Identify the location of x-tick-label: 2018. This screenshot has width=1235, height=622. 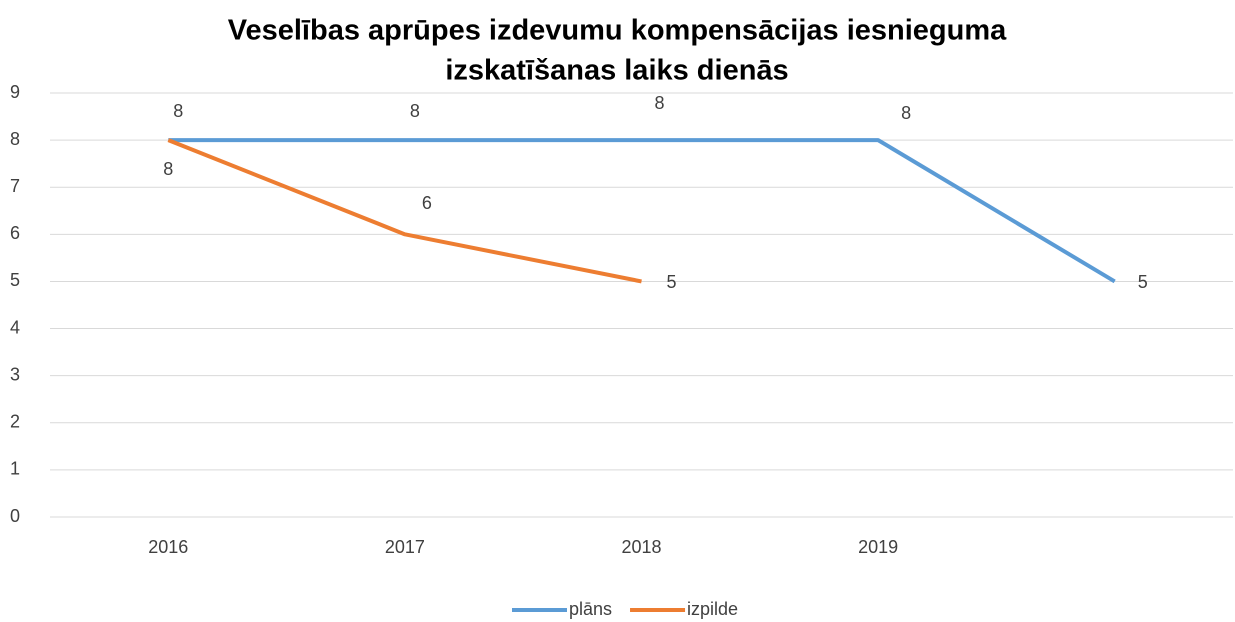
(641, 547).